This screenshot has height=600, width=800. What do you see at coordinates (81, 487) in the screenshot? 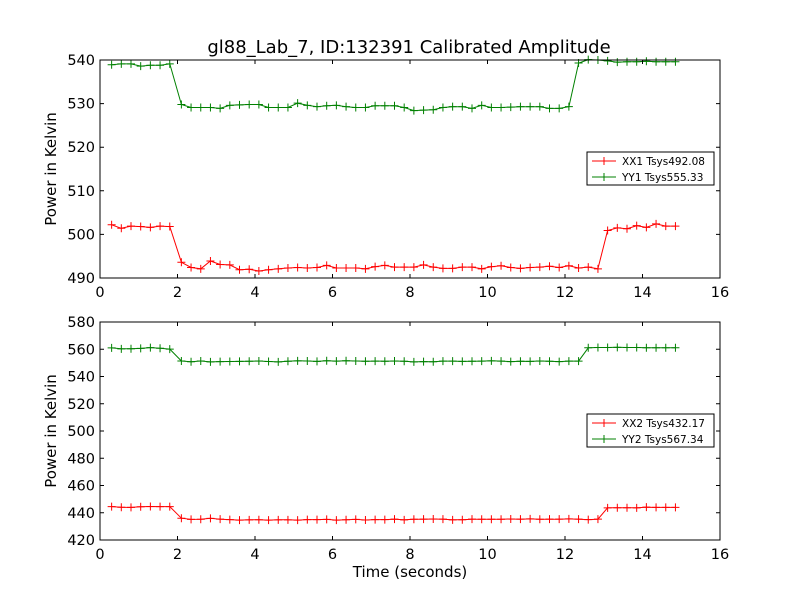
I see `y-tick-label: 460` at bounding box center [81, 487].